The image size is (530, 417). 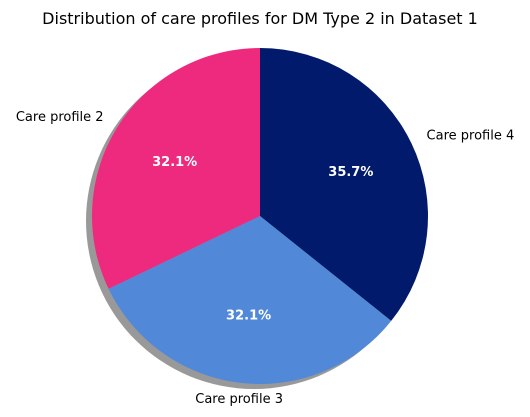 What do you see at coordinates (248, 316) in the screenshot?
I see `pie-pct-label-care-profile-3: 32.1%` at bounding box center [248, 316].